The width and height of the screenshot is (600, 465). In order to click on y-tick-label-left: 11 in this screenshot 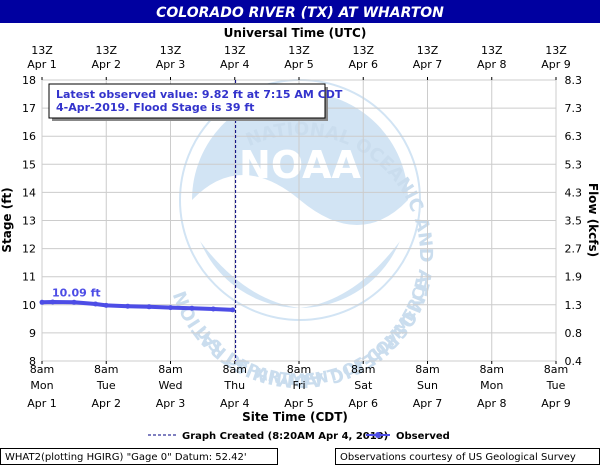, I will do `click(29, 277)`.